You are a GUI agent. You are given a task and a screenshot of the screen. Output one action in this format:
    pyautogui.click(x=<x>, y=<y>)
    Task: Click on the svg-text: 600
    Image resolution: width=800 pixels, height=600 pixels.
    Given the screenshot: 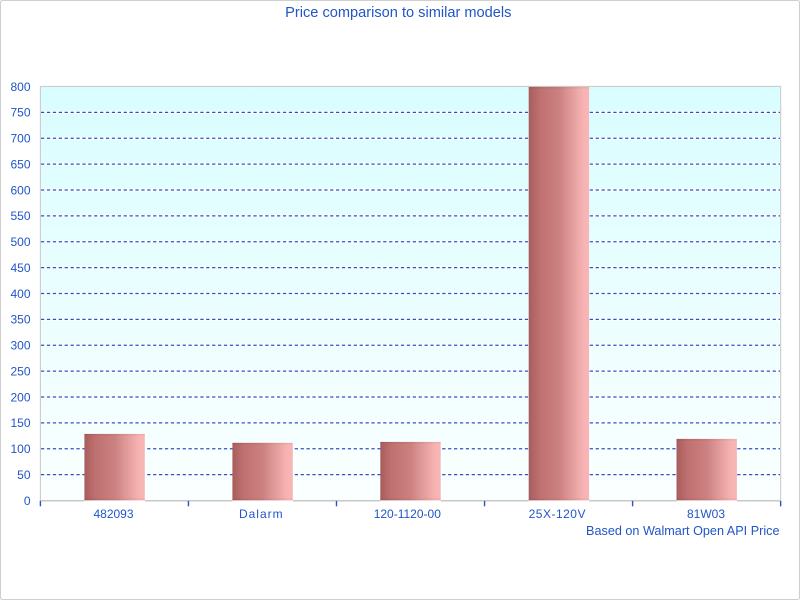 What is the action you would take?
    pyautogui.click(x=20, y=190)
    